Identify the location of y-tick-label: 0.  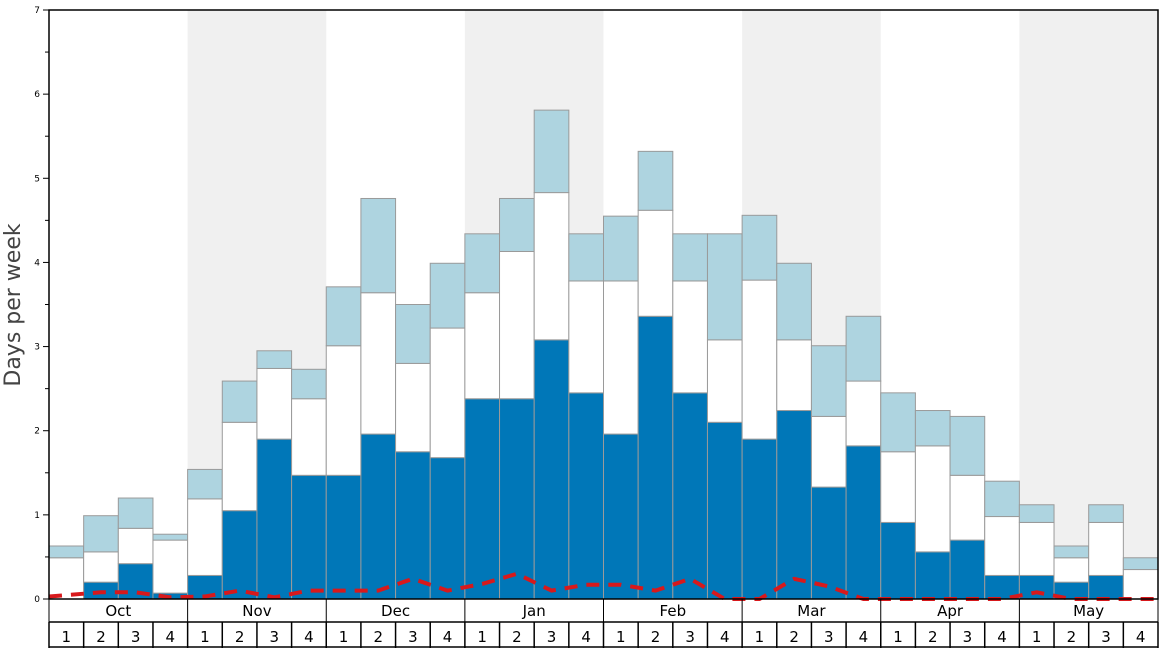
(37, 600).